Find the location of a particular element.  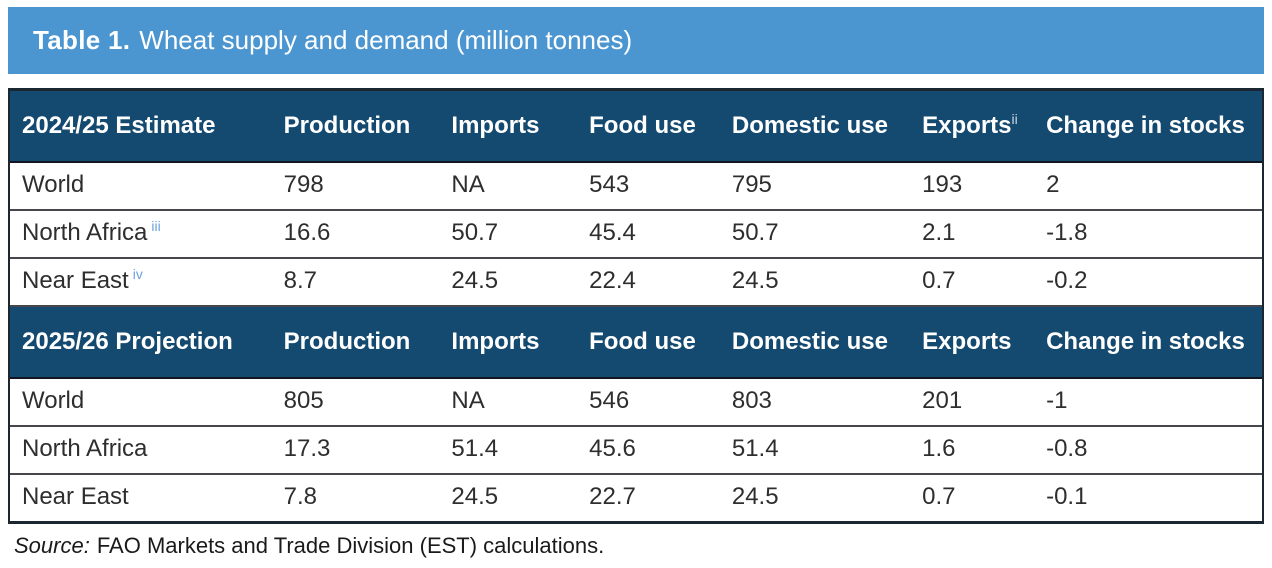

value-cell: -1.8 is located at coordinates (1148, 234).